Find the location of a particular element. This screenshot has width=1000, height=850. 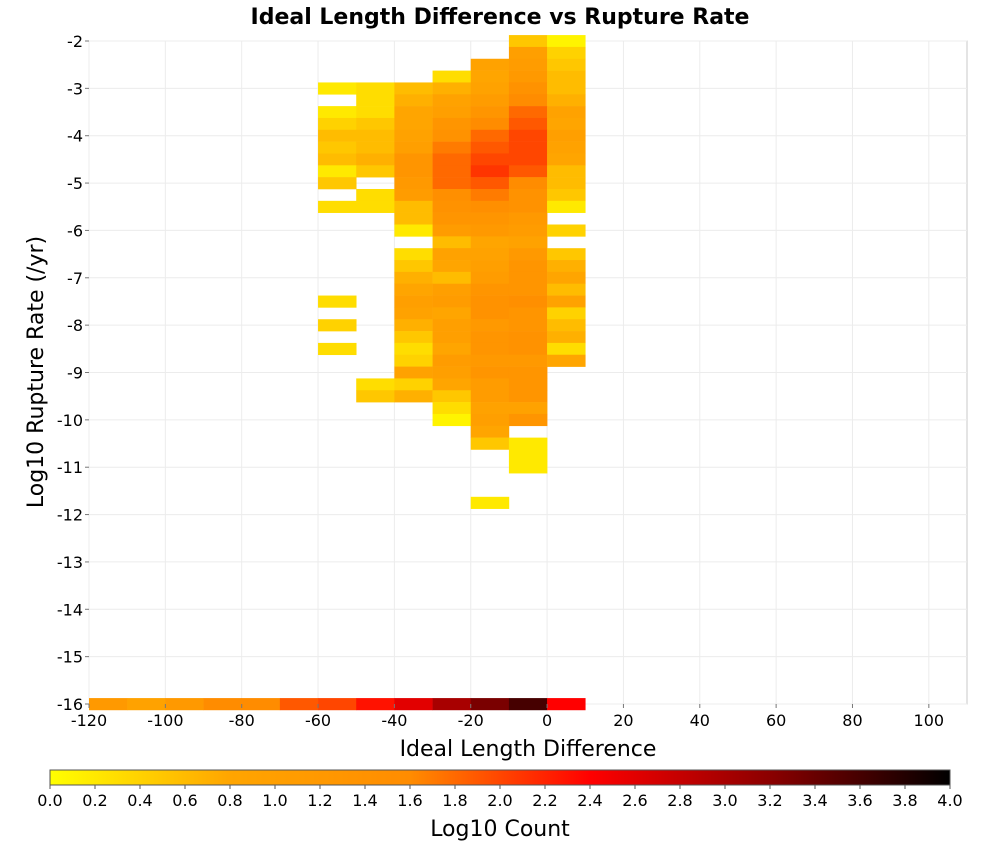

colorbar is located at coordinates (500, 777).